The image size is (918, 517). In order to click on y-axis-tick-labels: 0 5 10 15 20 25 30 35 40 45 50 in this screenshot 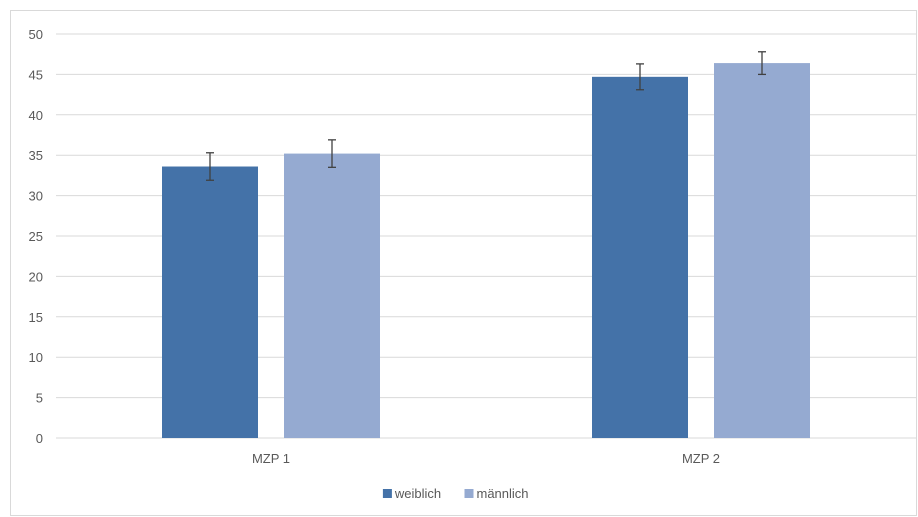, I will do `click(36, 236)`.